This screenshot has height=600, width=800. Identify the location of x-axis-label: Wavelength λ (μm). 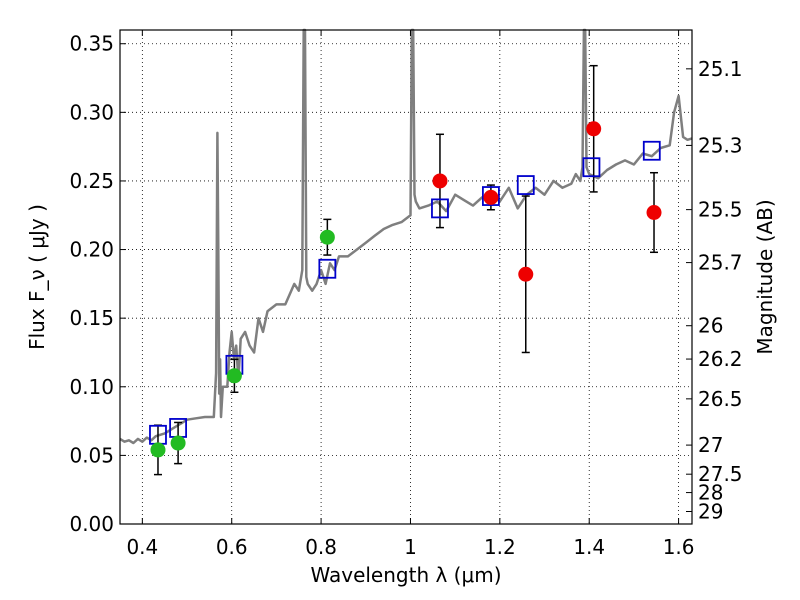
(405, 575).